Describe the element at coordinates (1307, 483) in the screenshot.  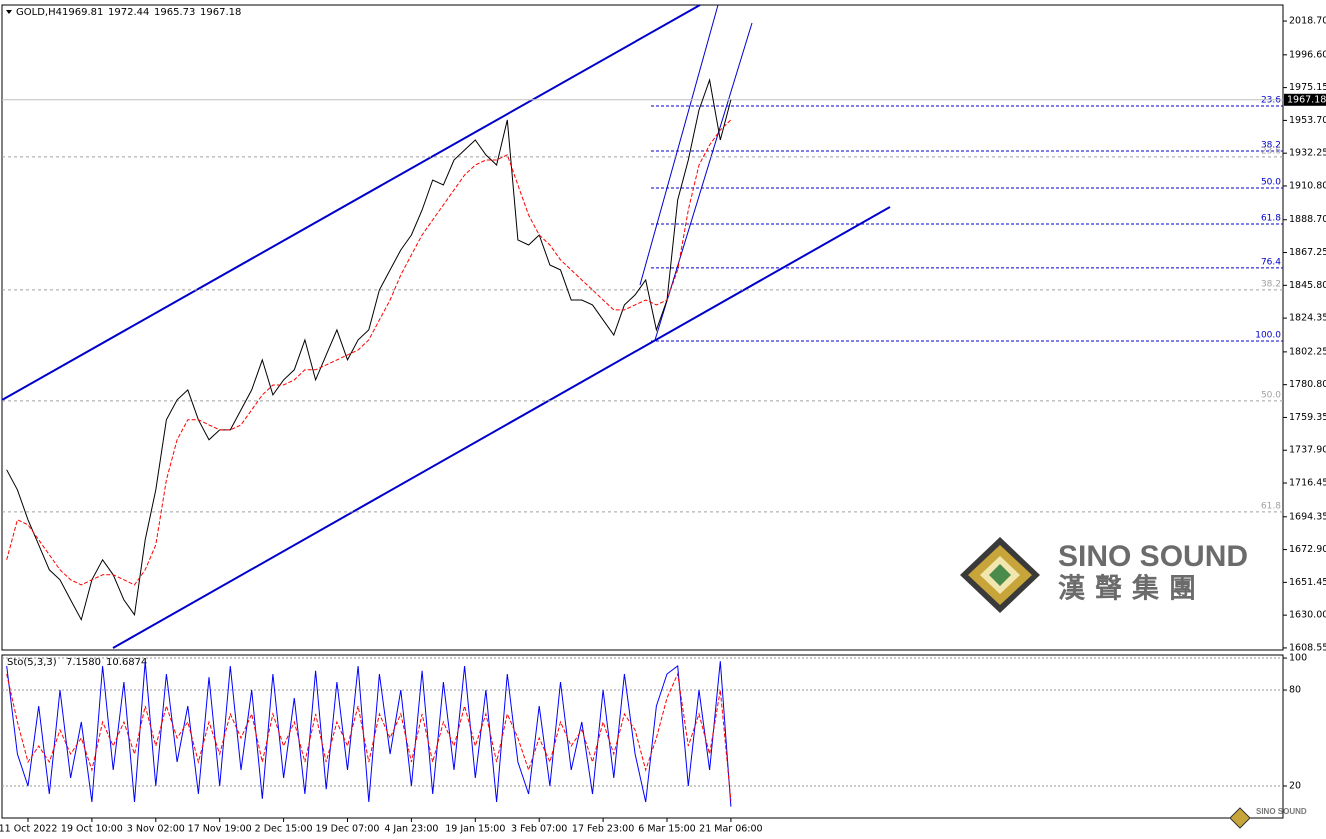
I see `y-tick-label: 1716.45` at that location.